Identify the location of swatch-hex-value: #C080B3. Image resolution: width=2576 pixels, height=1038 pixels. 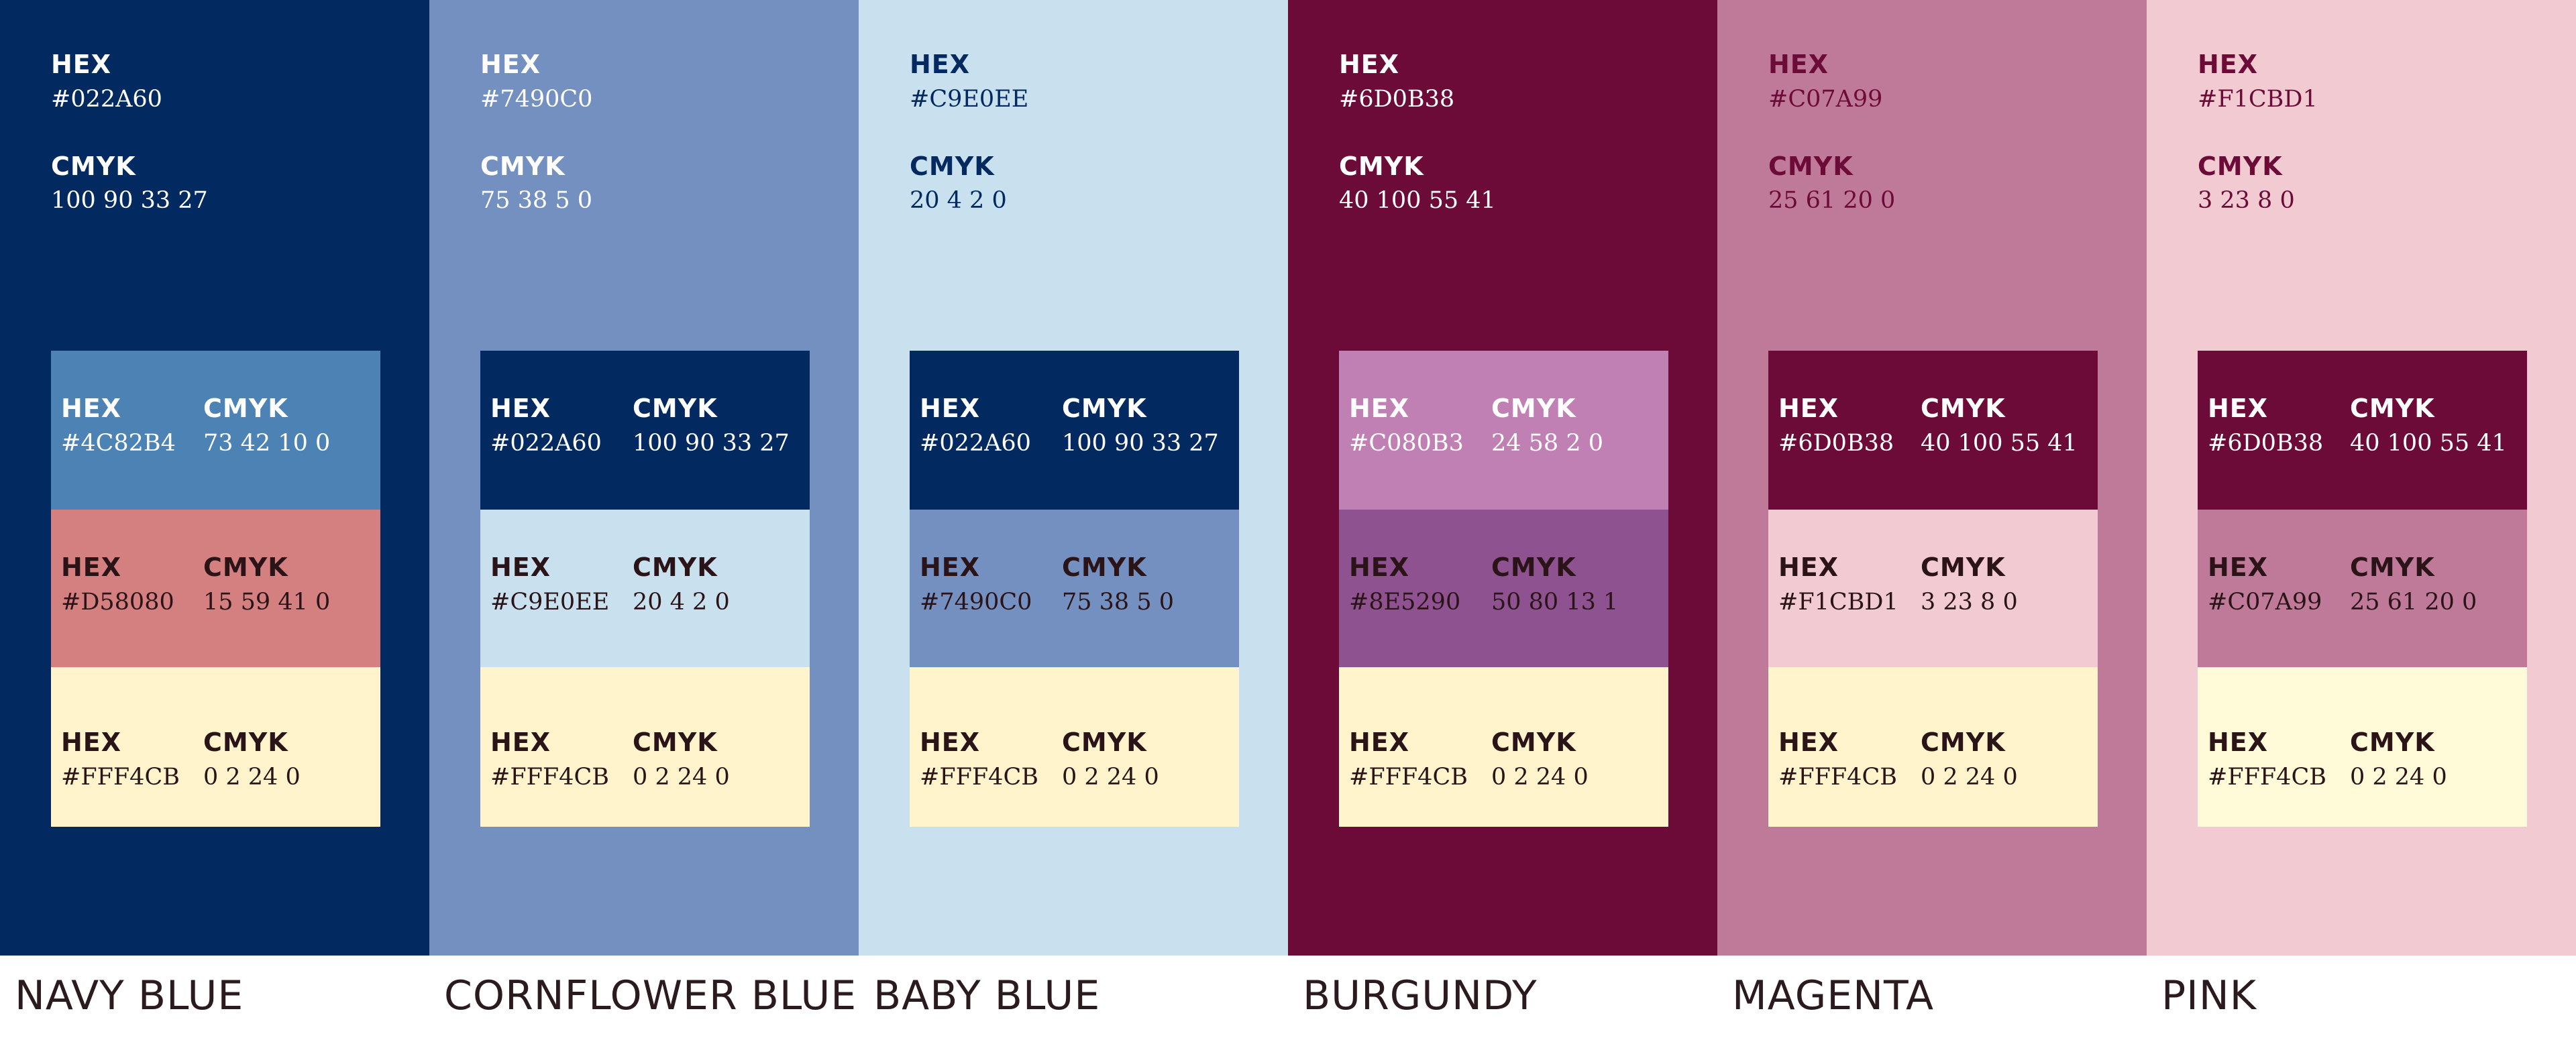
(1406, 443).